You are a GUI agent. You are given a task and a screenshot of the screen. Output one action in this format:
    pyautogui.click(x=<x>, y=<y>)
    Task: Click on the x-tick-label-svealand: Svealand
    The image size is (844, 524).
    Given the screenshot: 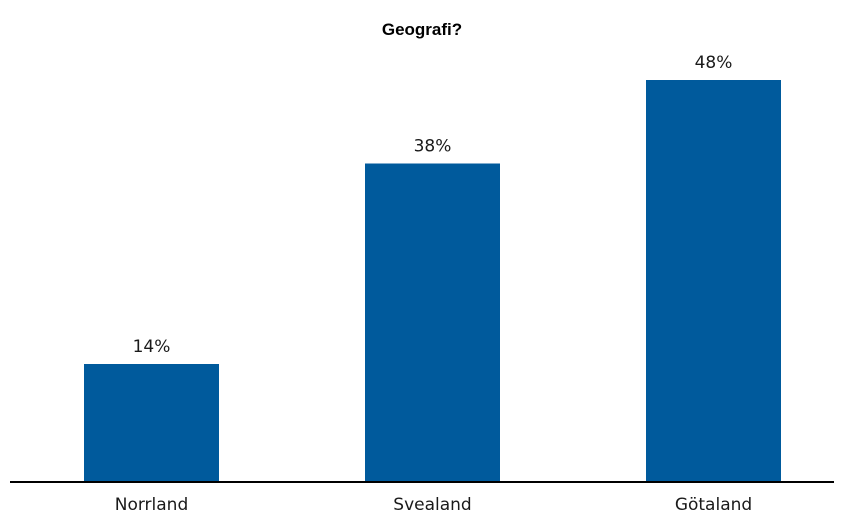 What is the action you would take?
    pyautogui.click(x=432, y=505)
    